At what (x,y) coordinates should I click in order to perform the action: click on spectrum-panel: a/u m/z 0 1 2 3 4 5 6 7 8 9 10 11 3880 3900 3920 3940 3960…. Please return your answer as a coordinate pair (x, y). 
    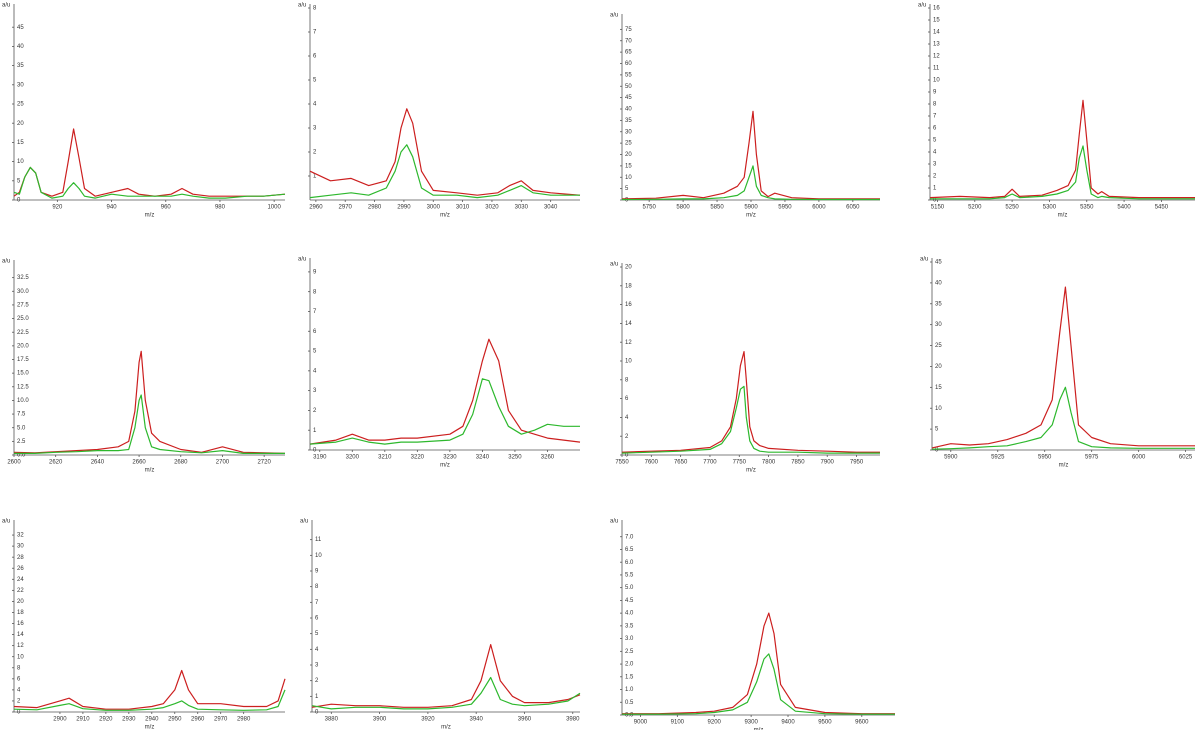
    Looking at the image, I should click on (440, 624).